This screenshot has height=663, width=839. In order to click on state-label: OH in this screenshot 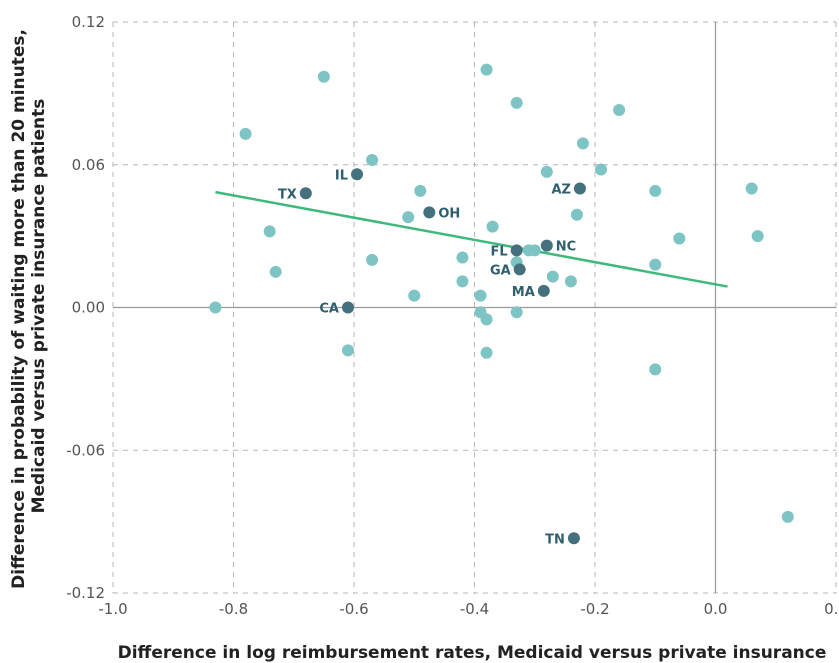, I will do `click(449, 213)`.